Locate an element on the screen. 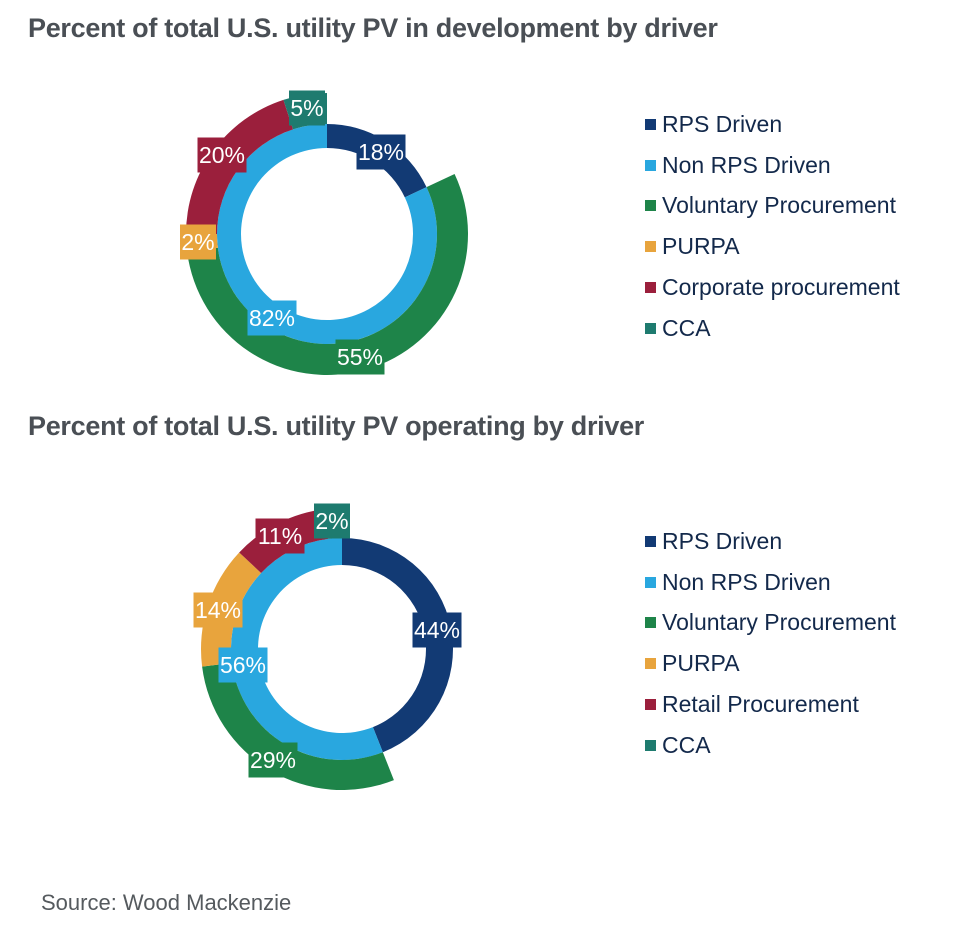  corporate-procurement-data-label: 20% is located at coordinates (222, 155).